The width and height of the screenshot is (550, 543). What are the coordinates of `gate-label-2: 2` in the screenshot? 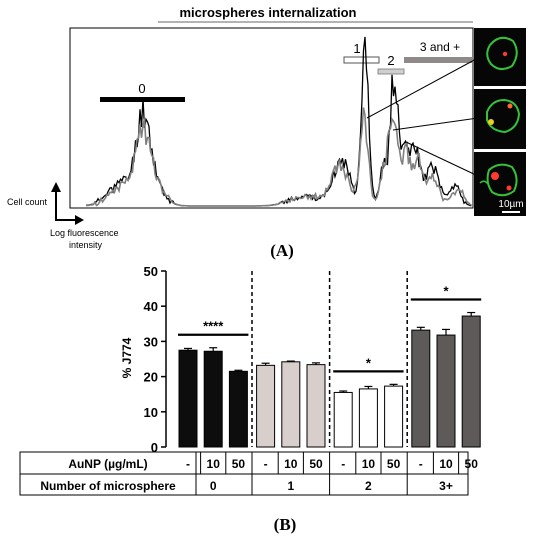 It's located at (390, 60).